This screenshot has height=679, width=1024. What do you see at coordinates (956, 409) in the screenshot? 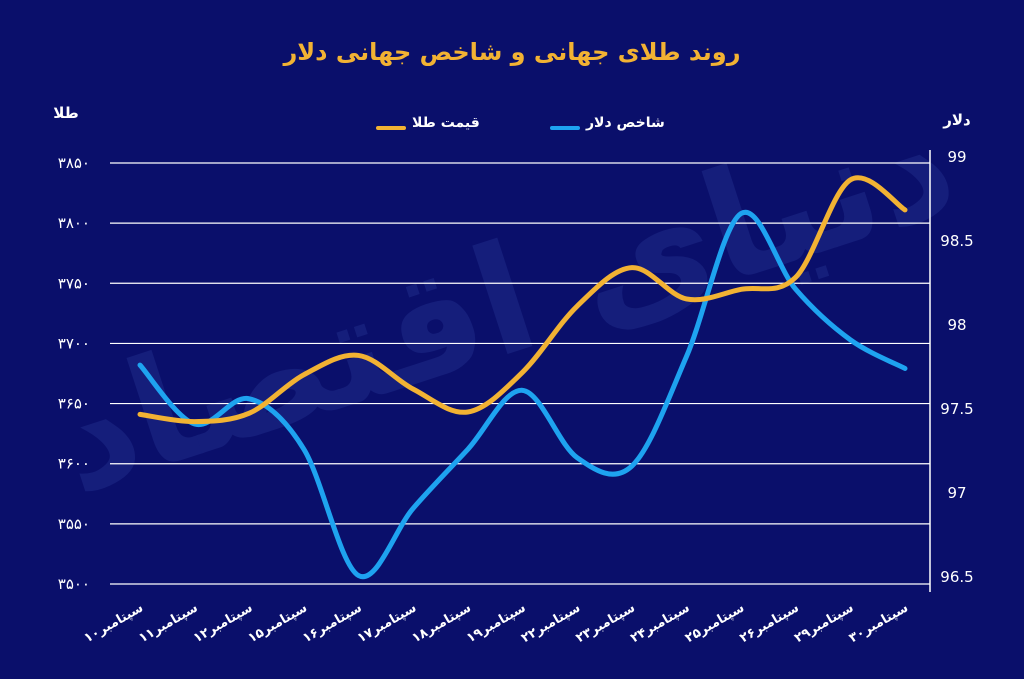
I see `right-tick-label: 97.5` at bounding box center [956, 409].